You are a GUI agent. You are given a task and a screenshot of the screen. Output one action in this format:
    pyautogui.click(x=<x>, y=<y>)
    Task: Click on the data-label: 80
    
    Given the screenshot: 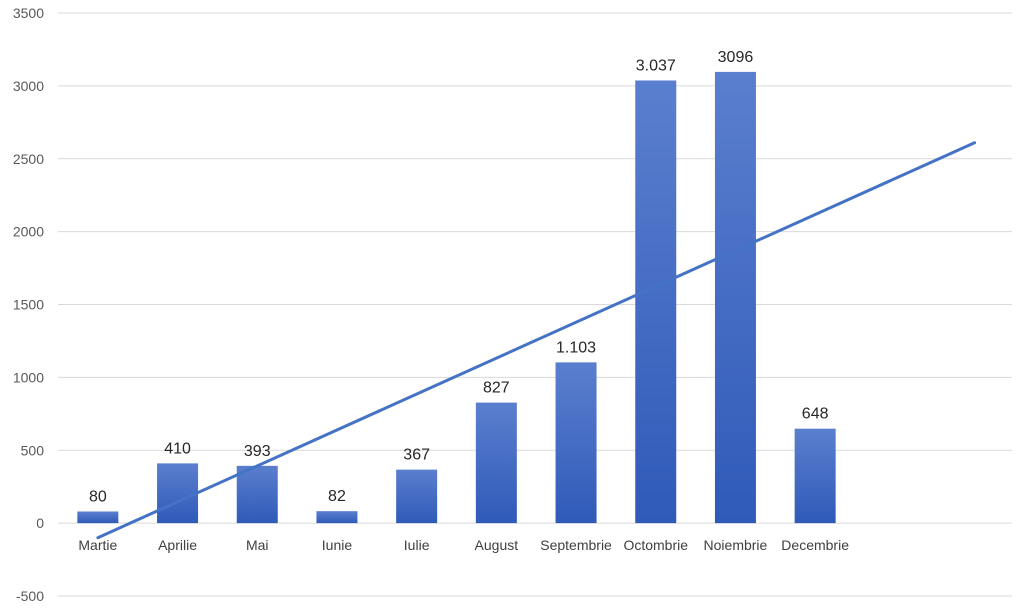 What is the action you would take?
    pyautogui.click(x=98, y=496)
    